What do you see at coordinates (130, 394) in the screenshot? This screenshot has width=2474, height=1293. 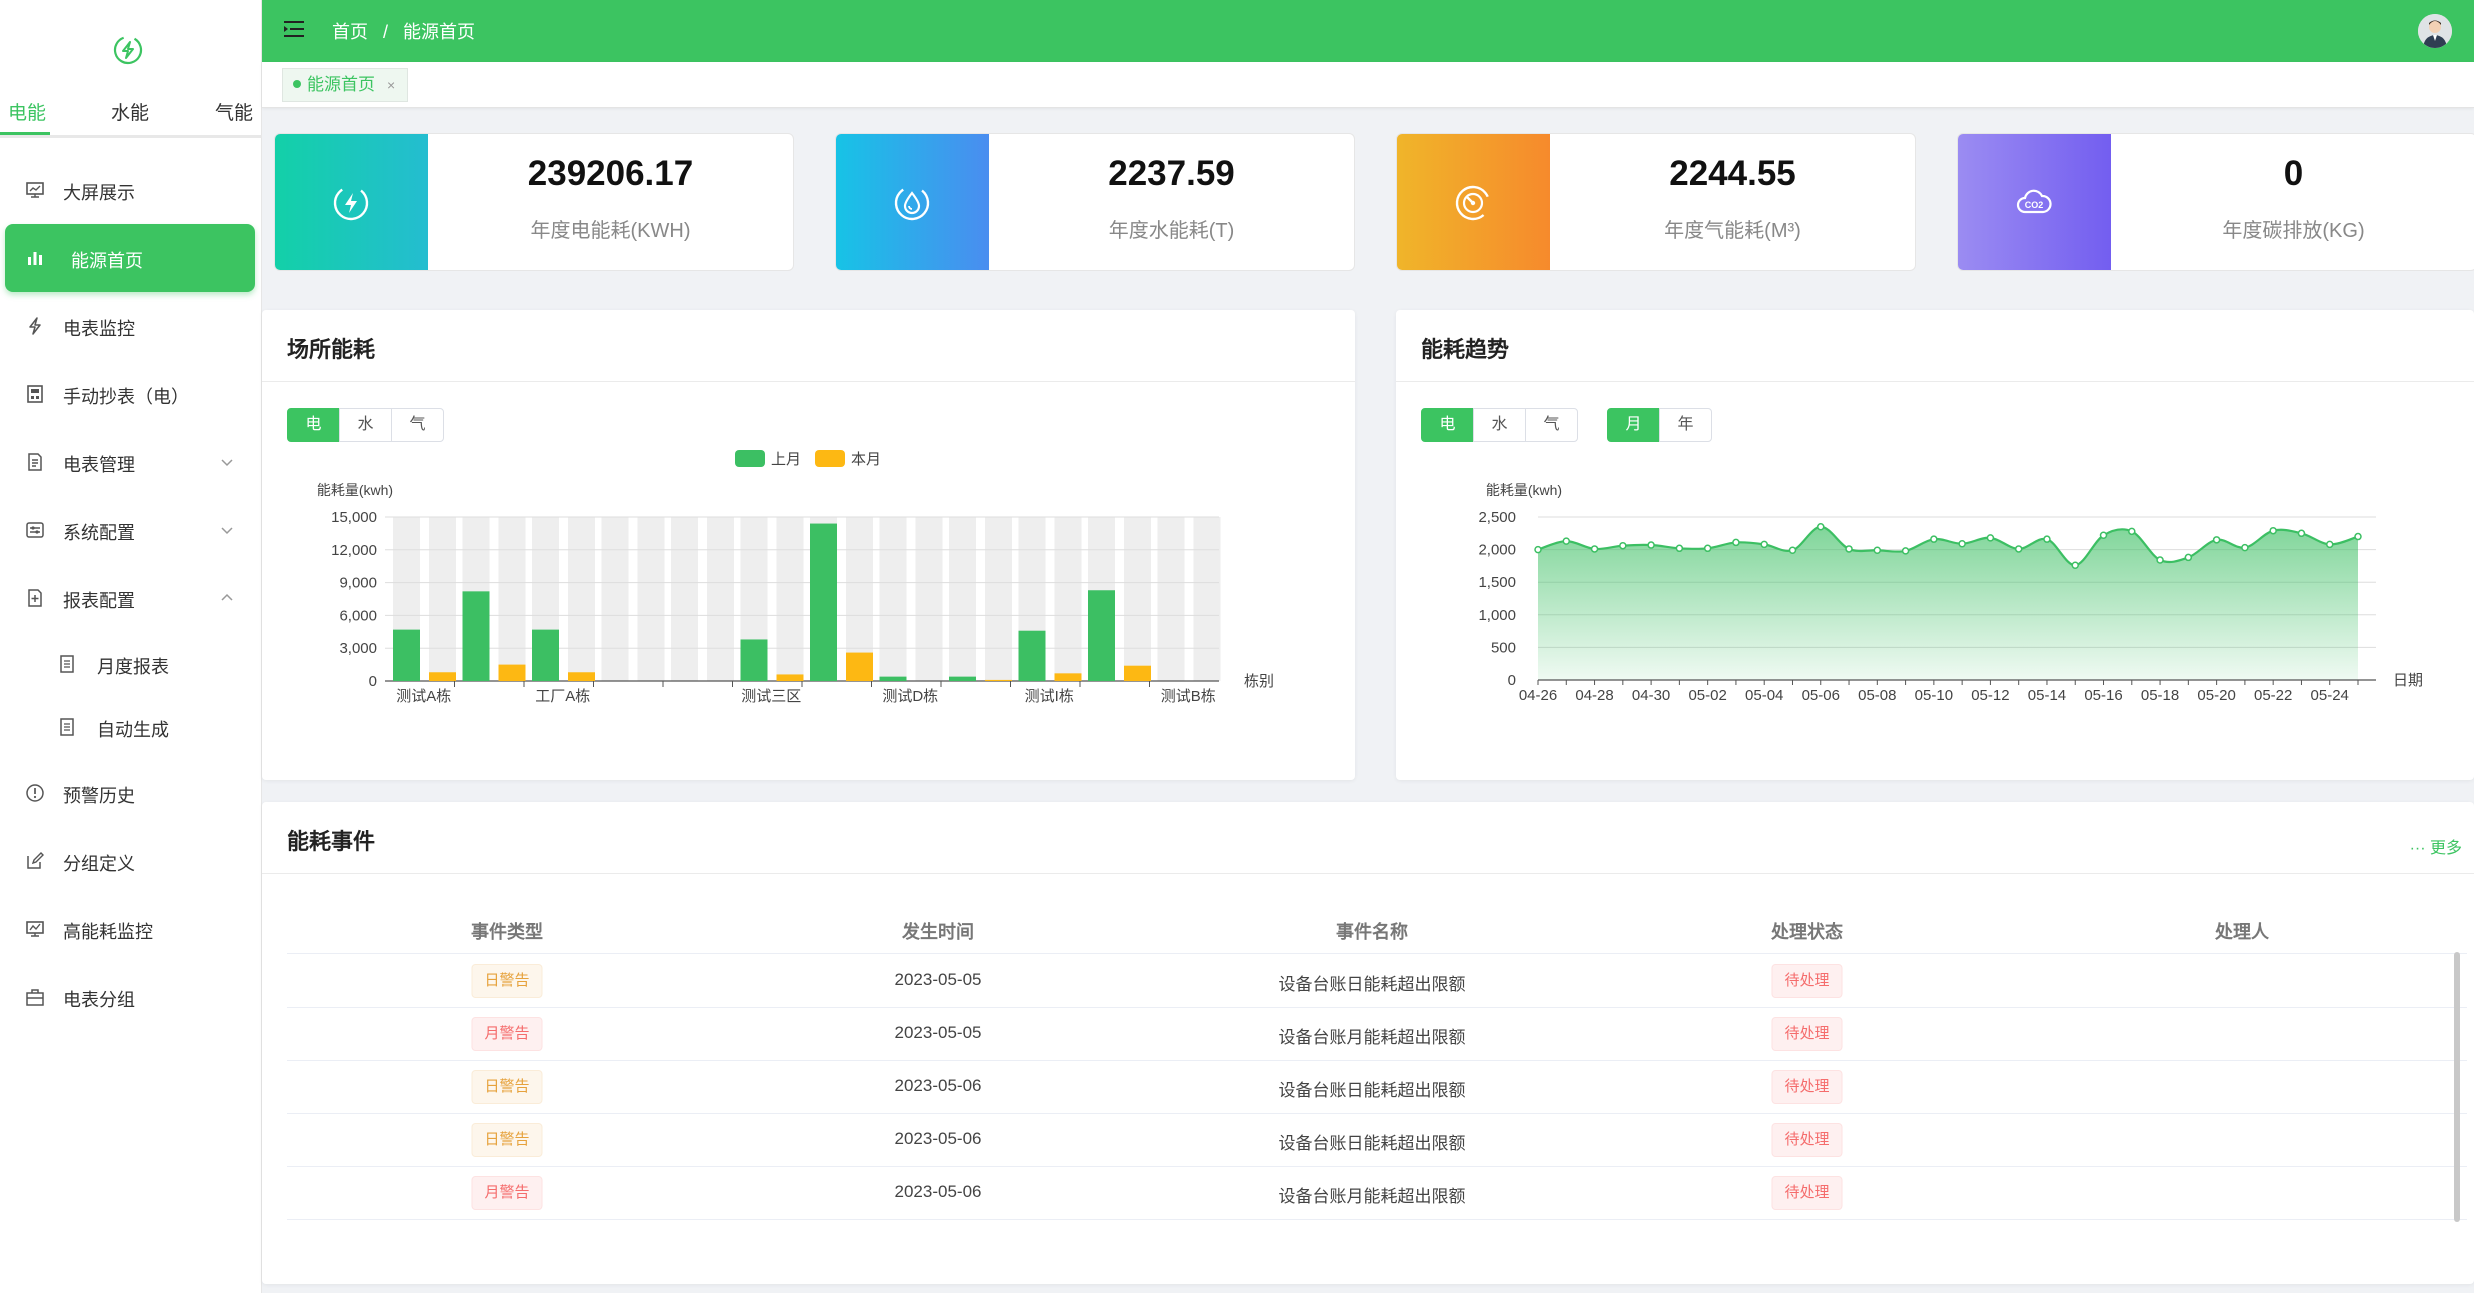 I see `sidebar-item-manual-reading: 手动抄表（电）` at bounding box center [130, 394].